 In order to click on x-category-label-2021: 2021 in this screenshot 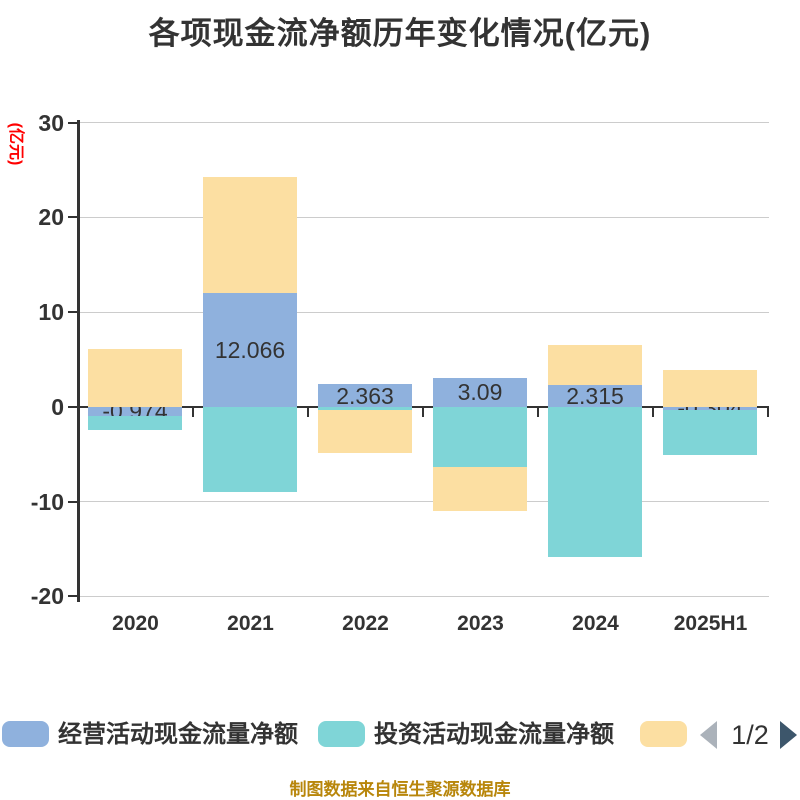, I will do `click(250, 623)`.